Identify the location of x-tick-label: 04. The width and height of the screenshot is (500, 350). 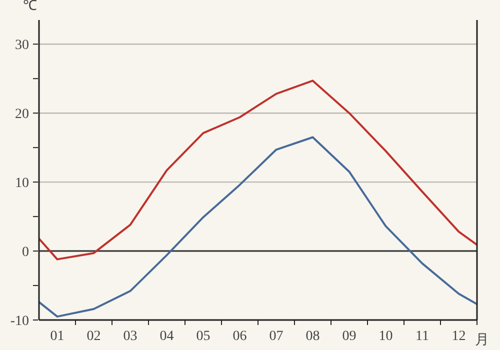
(167, 336).